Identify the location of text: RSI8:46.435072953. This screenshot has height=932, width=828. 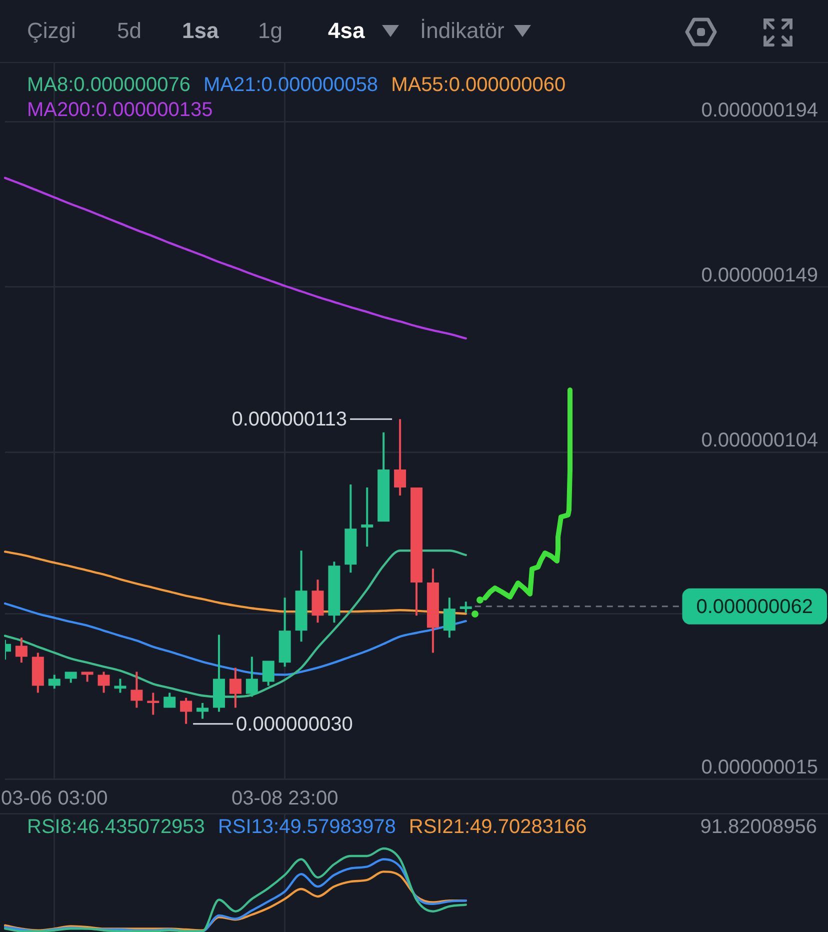
(116, 827).